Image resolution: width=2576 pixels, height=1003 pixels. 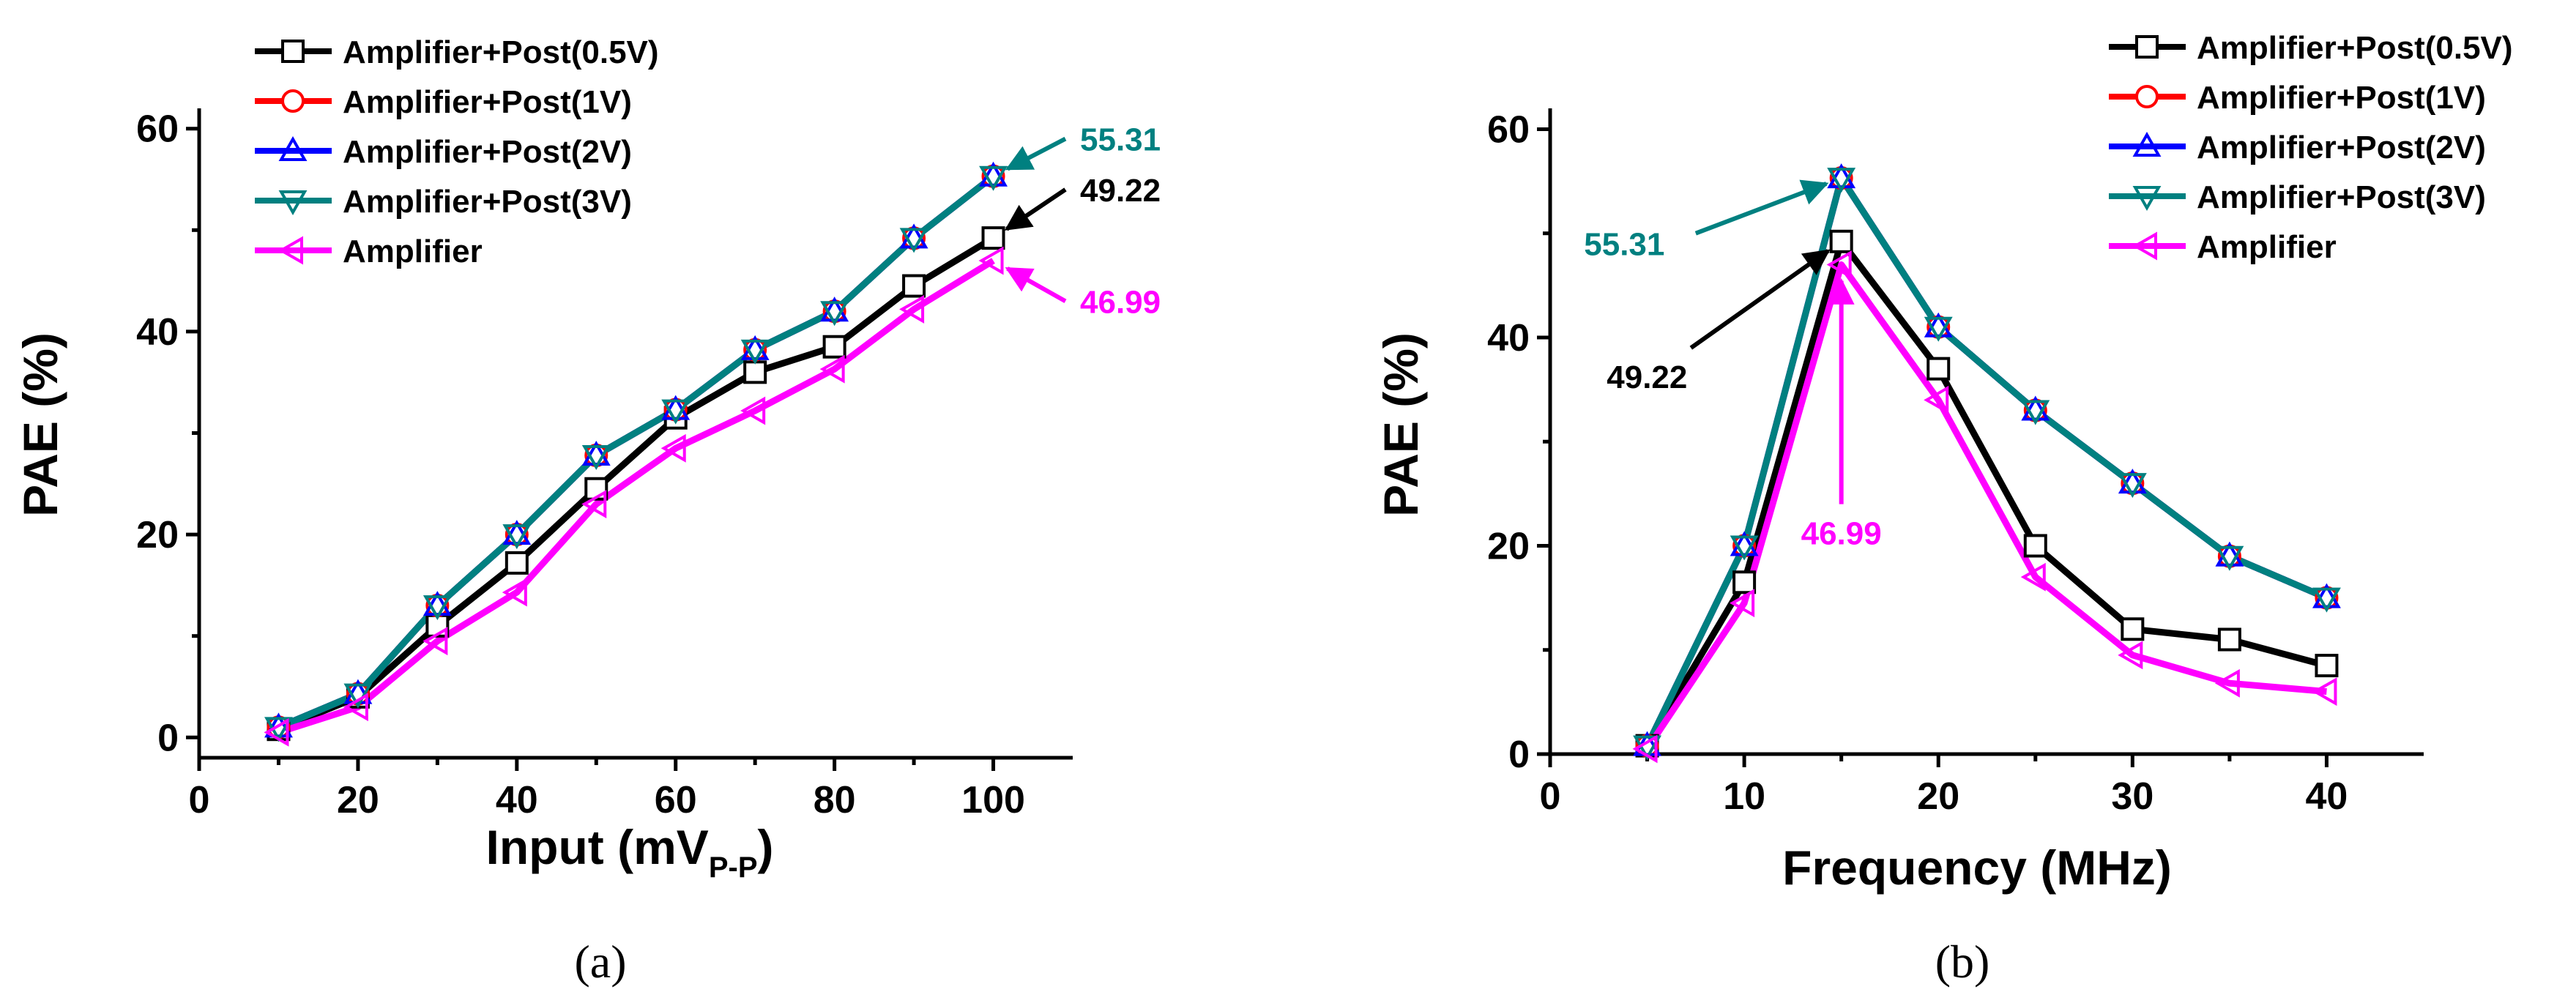 I want to click on x-axis-title-b: Frequency (MHz), so click(x=1977, y=867).